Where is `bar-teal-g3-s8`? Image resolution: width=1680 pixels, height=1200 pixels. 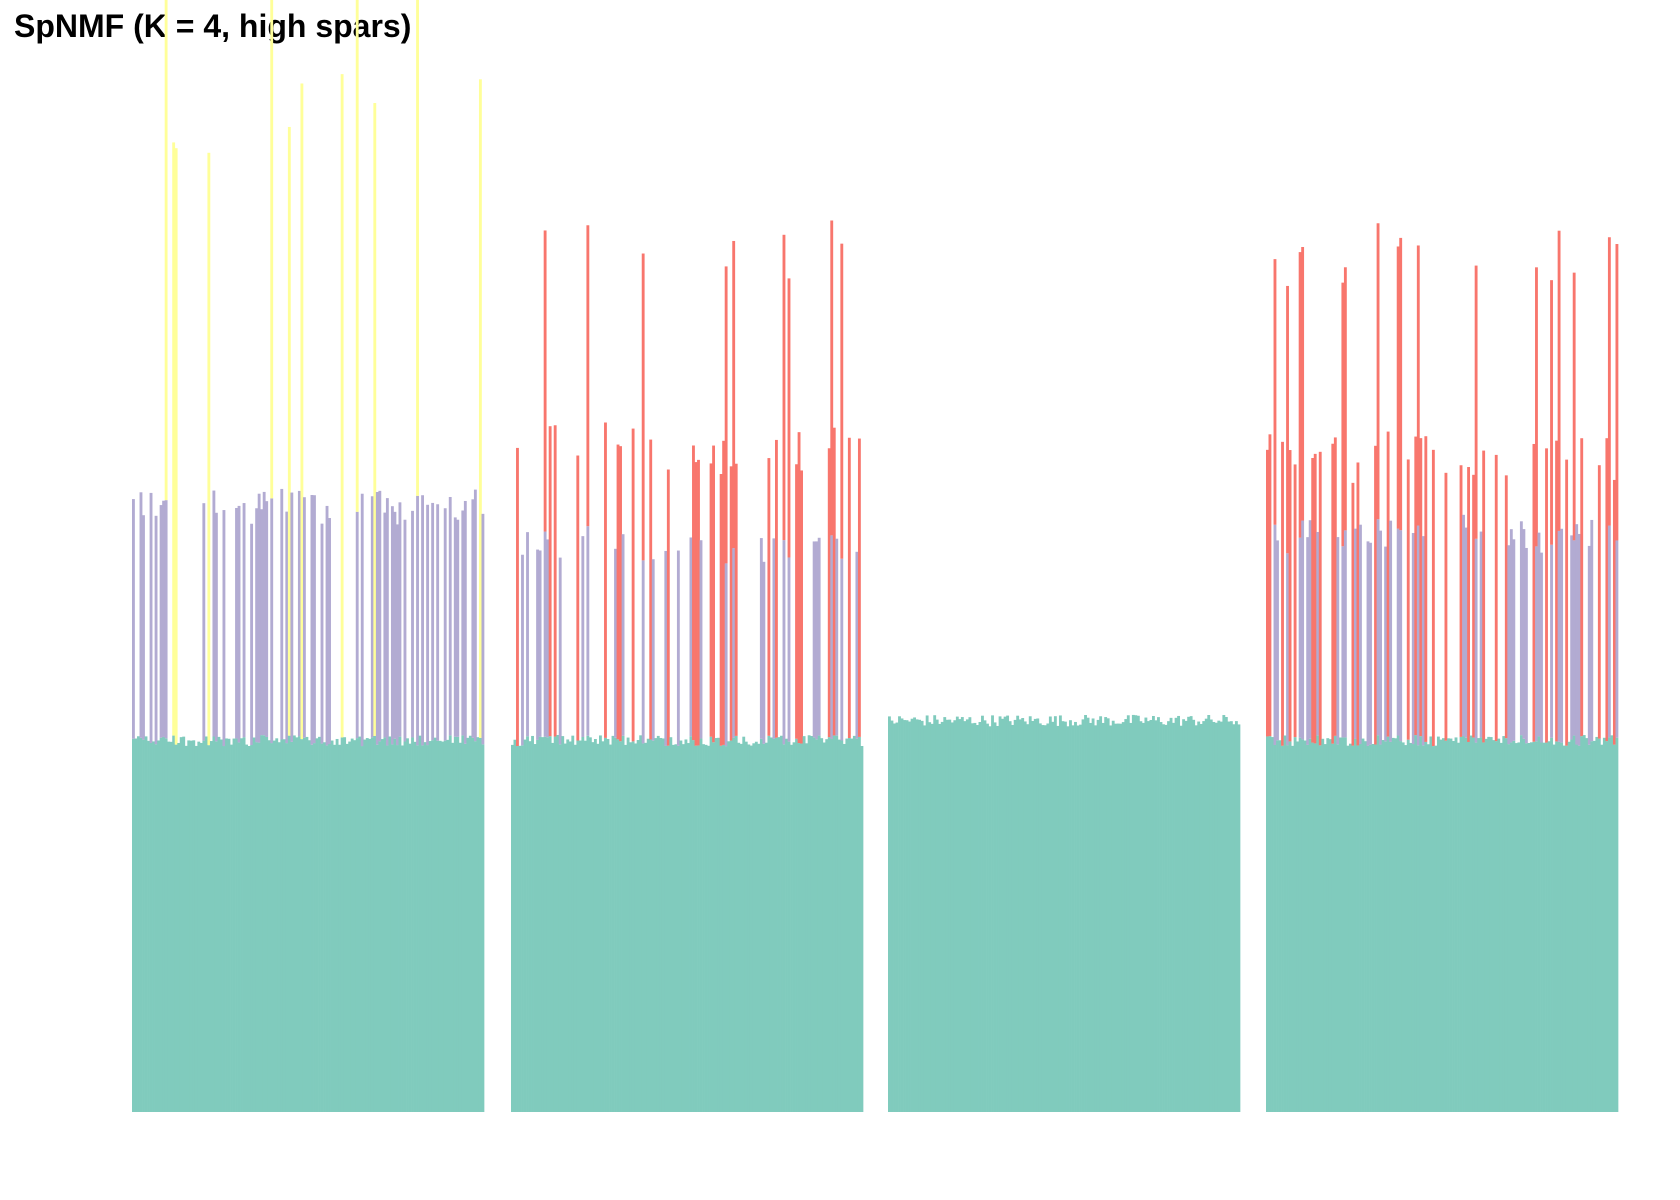
bar-teal-g3-s8 is located at coordinates (907, 916).